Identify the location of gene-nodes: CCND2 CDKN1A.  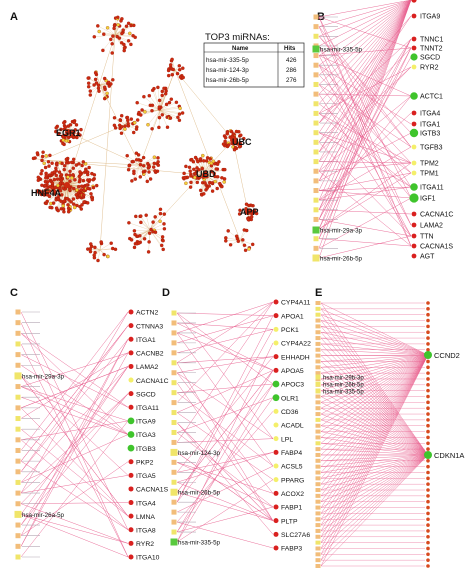
(444, 434).